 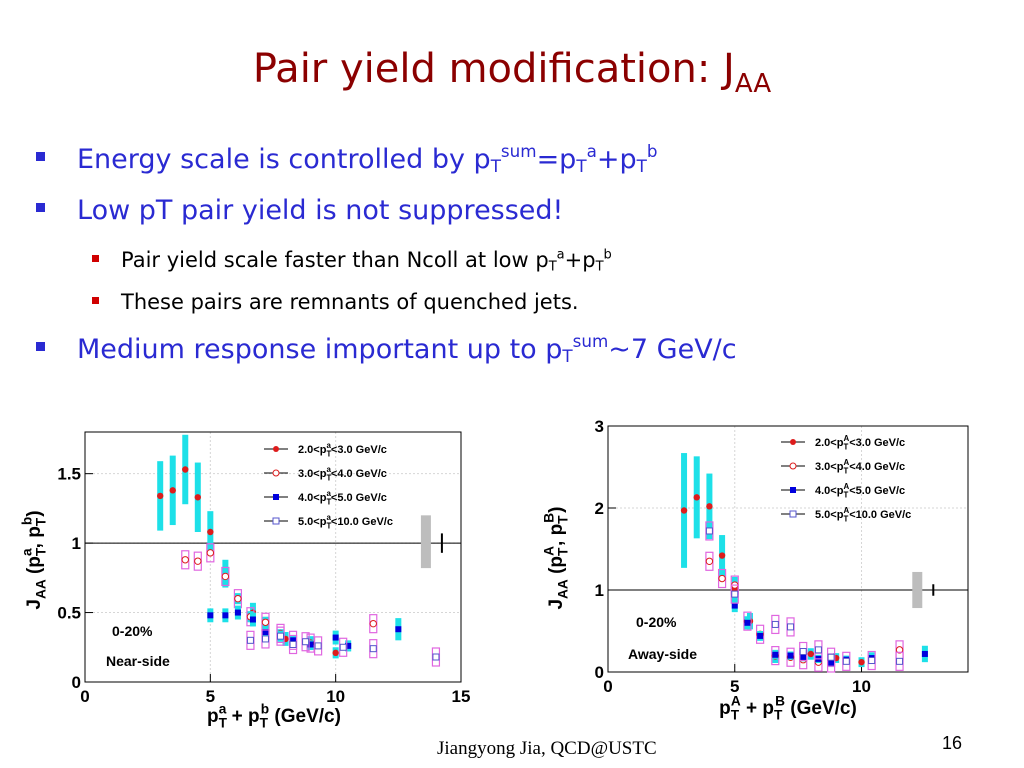 I want to click on y-axis-label: JAA (pTA, pTB), so click(x=555, y=557).